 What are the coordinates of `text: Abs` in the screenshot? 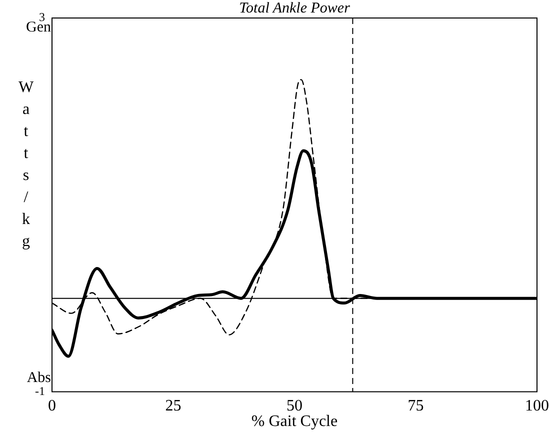 It's located at (39, 378).